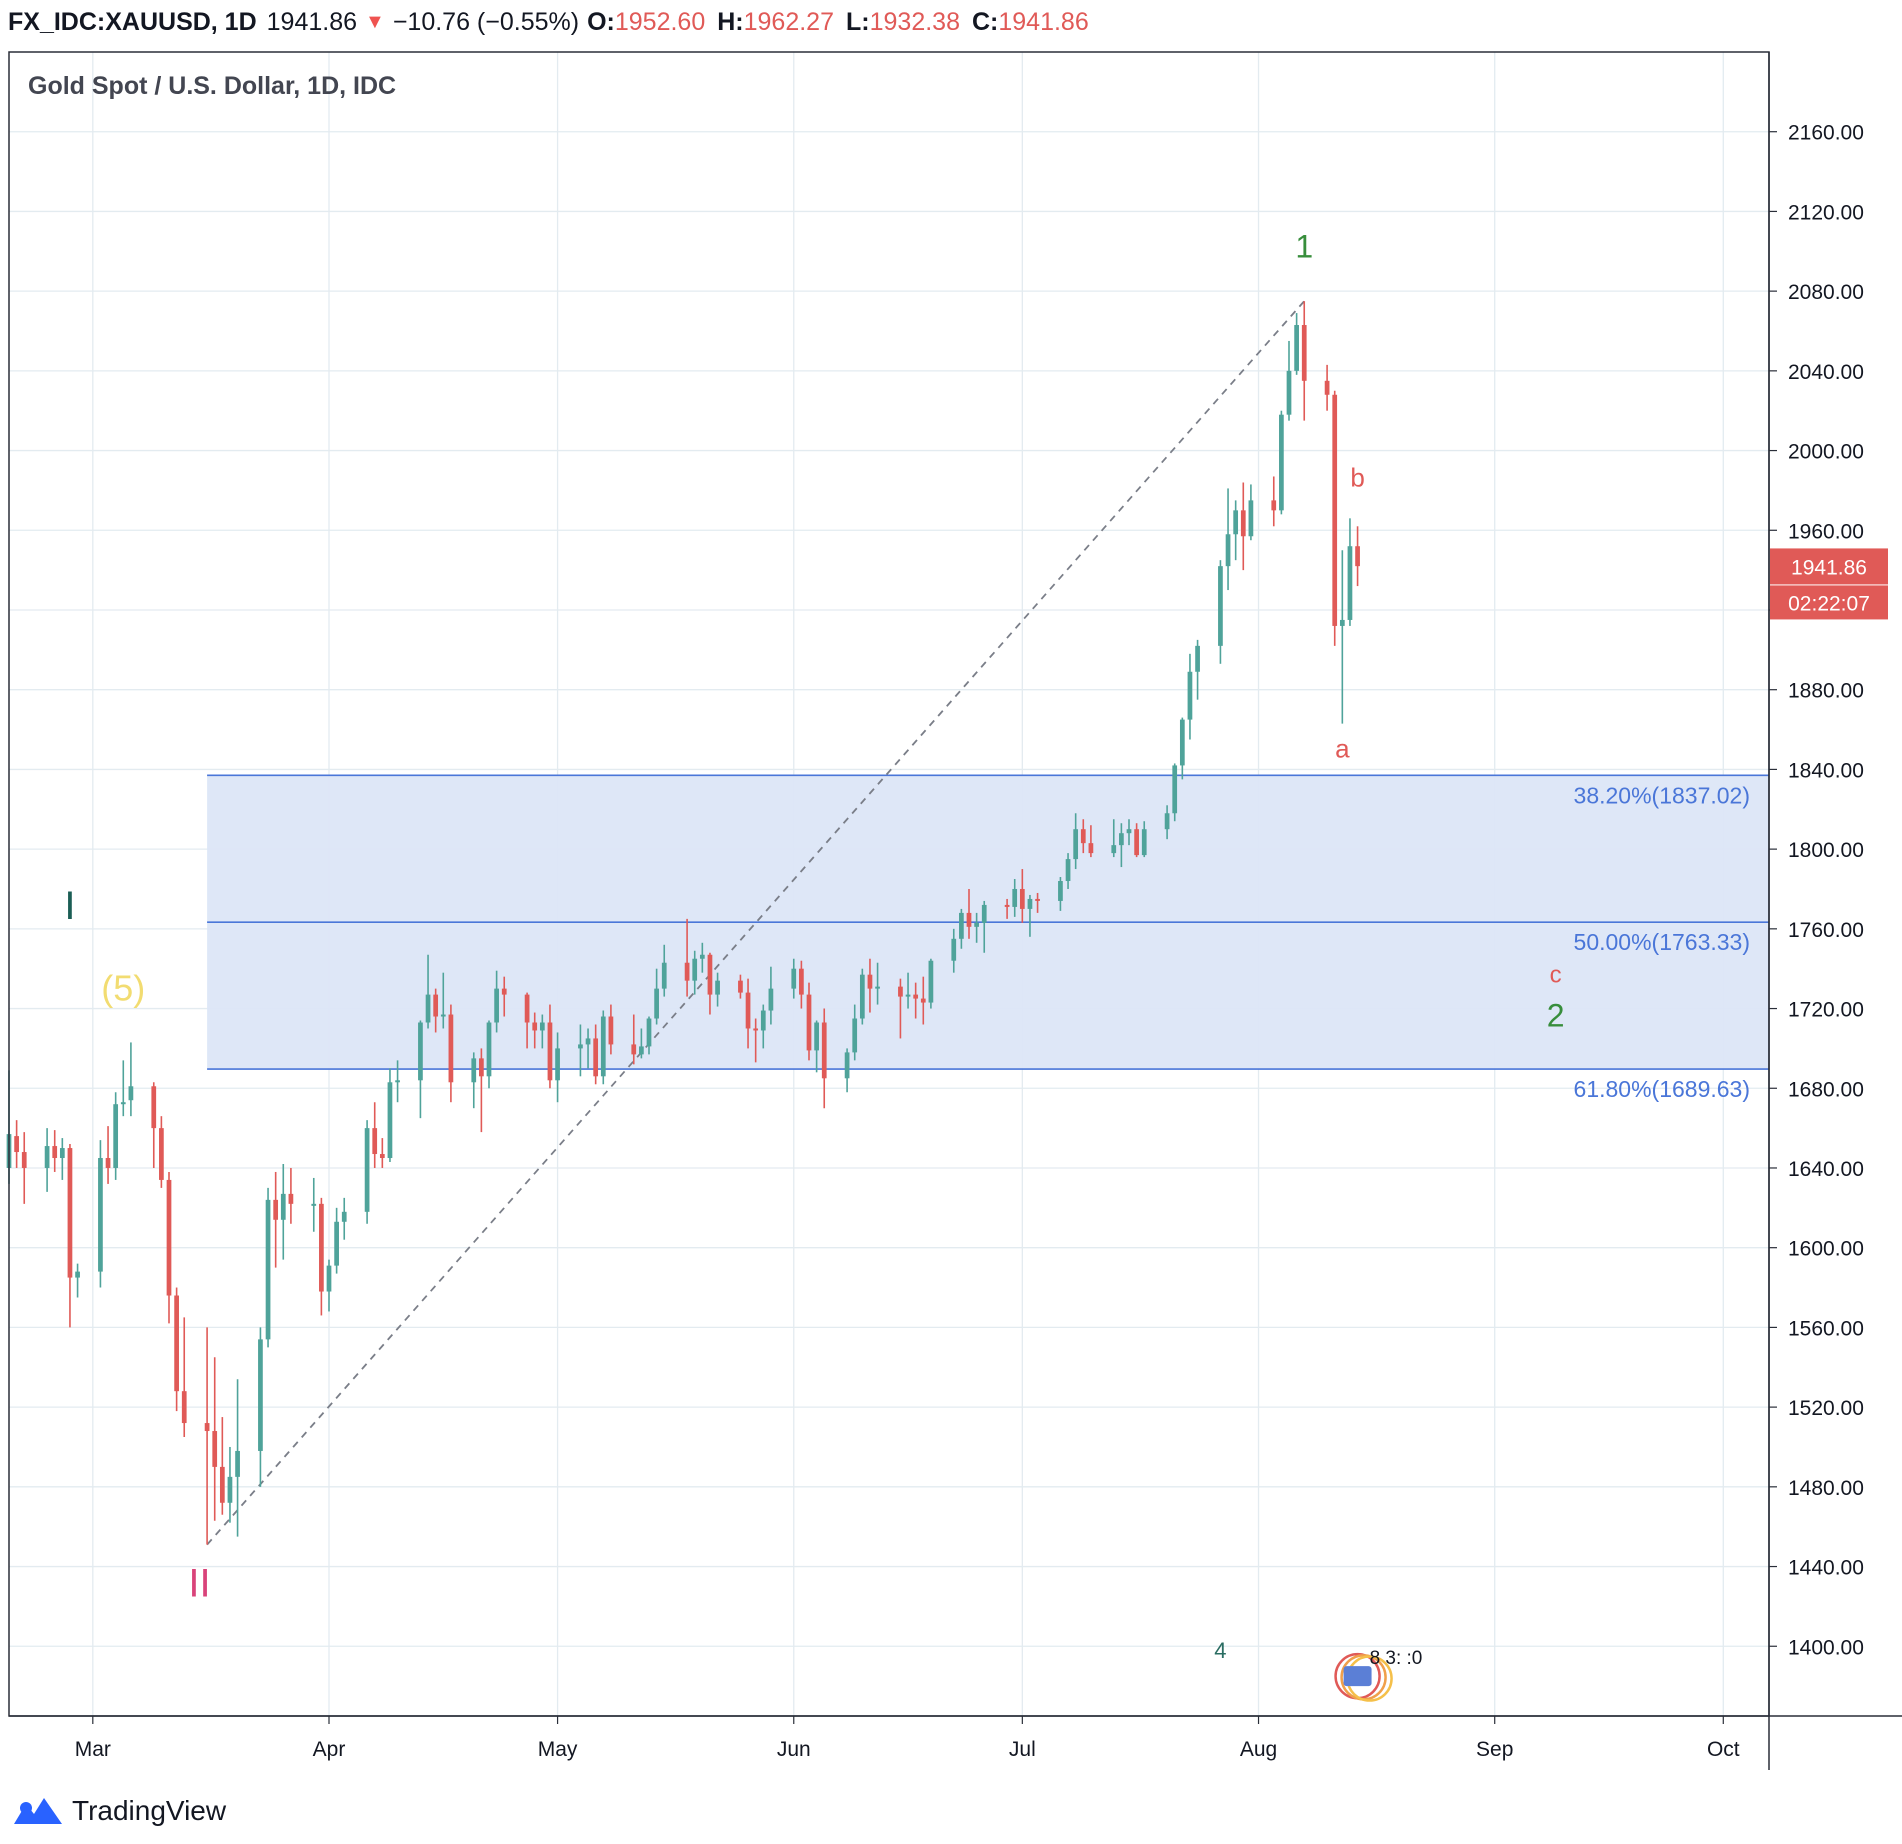 Image resolution: width=1902 pixels, height=1844 pixels. Describe the element at coordinates (730, 21) in the screenshot. I see `high-label: H:` at that location.